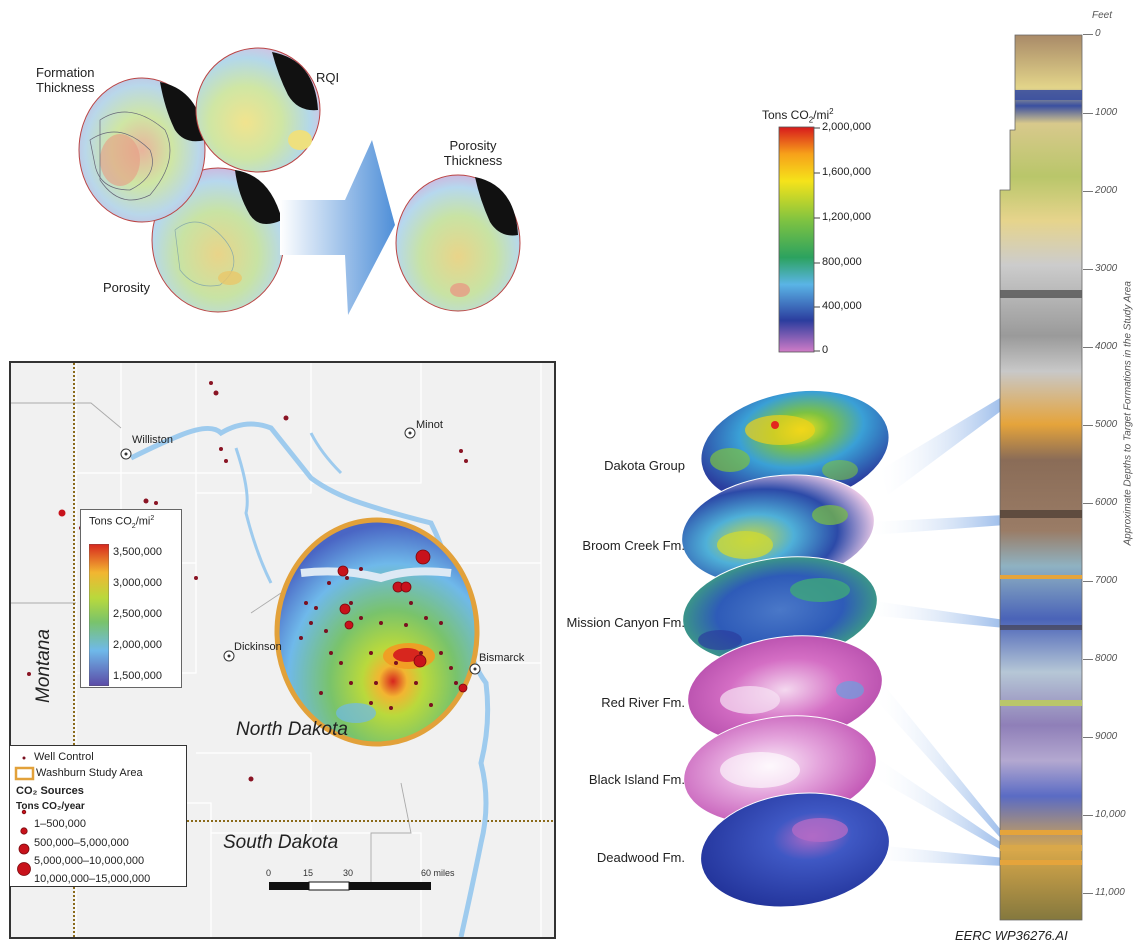 This screenshot has width=1133, height=949. Describe the element at coordinates (1106, 268) in the screenshot. I see `depth-tick-label: 3000` at that location.